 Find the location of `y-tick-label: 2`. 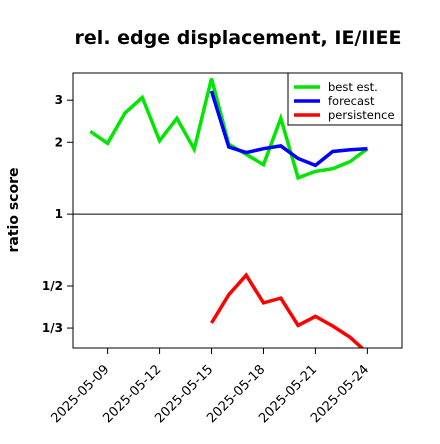

y-tick-label: 2 is located at coordinates (59, 142).